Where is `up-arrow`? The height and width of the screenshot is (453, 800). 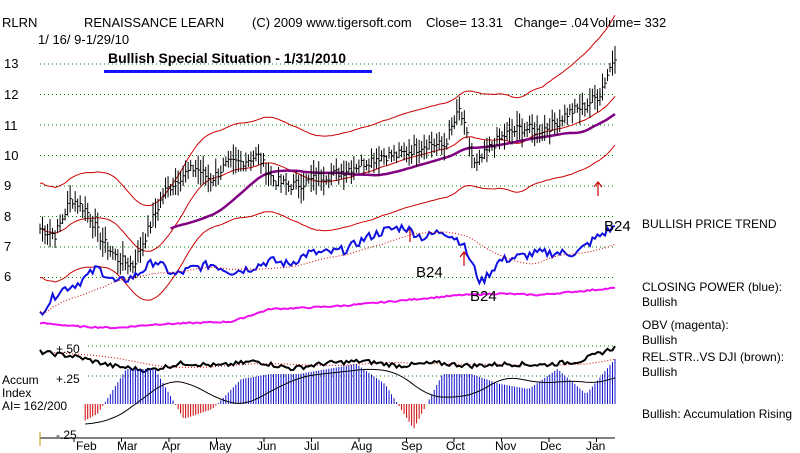 up-arrow is located at coordinates (598, 188).